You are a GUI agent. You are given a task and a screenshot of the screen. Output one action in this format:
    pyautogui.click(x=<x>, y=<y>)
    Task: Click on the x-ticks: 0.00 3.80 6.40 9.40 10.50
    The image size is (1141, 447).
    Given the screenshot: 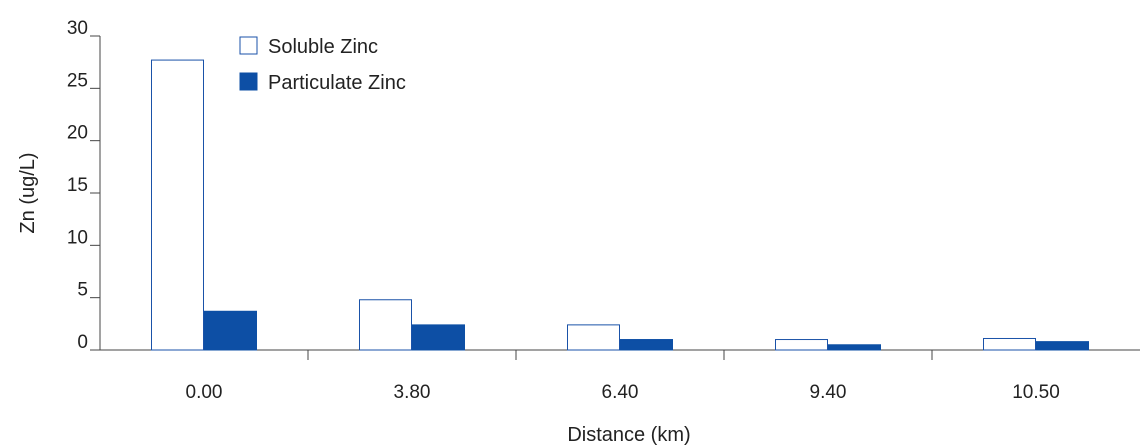 What is the action you would take?
    pyautogui.click(x=623, y=376)
    